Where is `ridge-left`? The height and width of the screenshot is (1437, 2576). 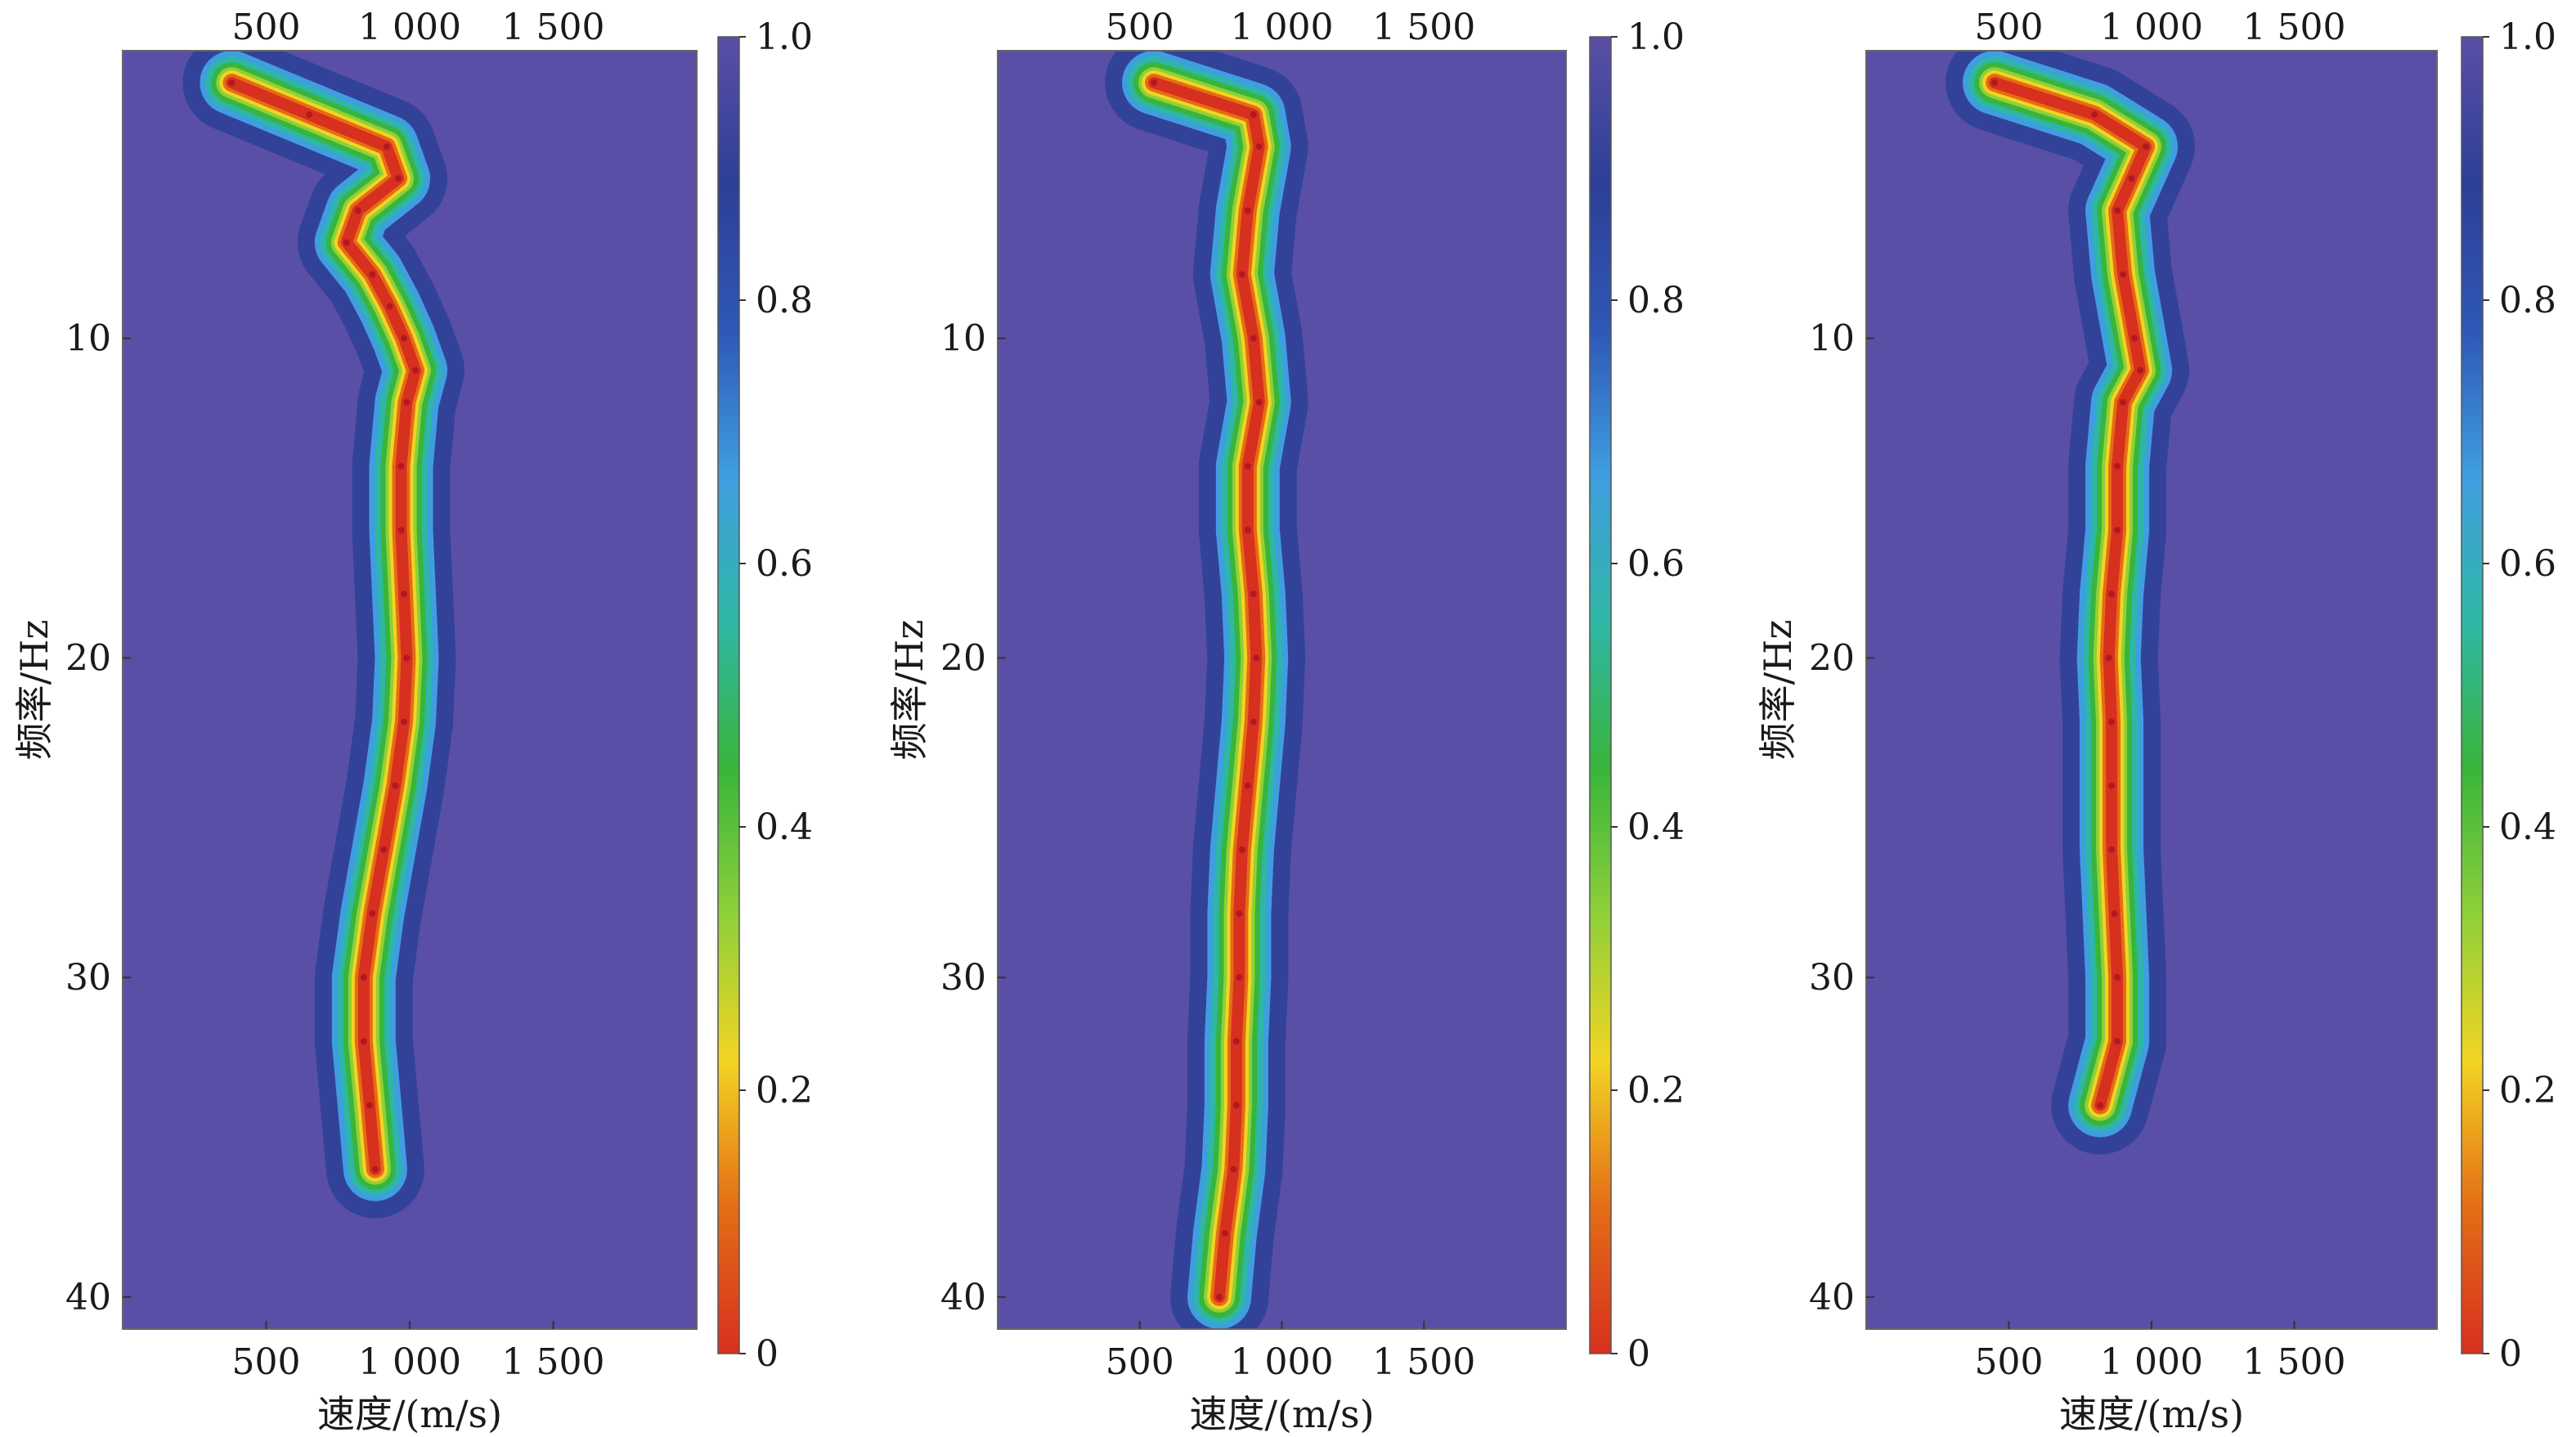 ridge-left is located at coordinates (323, 635).